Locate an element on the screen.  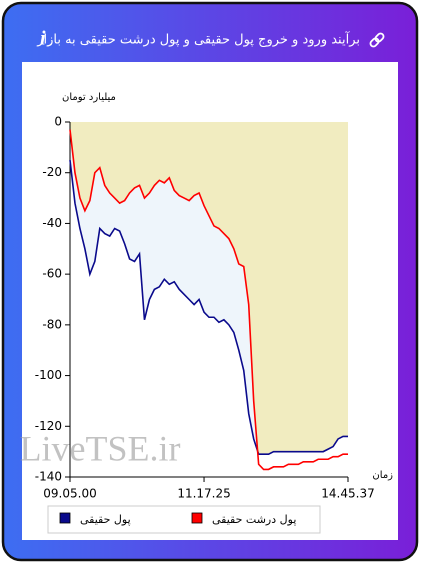
y-tick-label: -80 is located at coordinates (52, 324).